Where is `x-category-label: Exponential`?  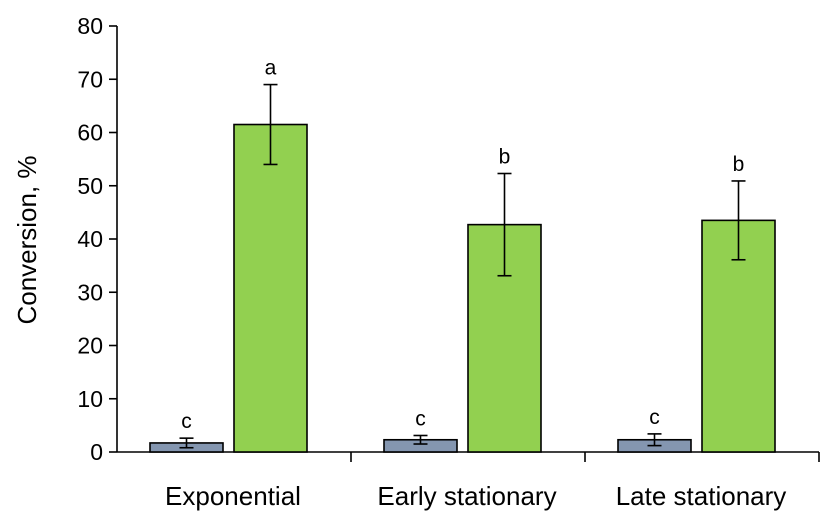
x-category-label: Exponential is located at coordinates (233, 496).